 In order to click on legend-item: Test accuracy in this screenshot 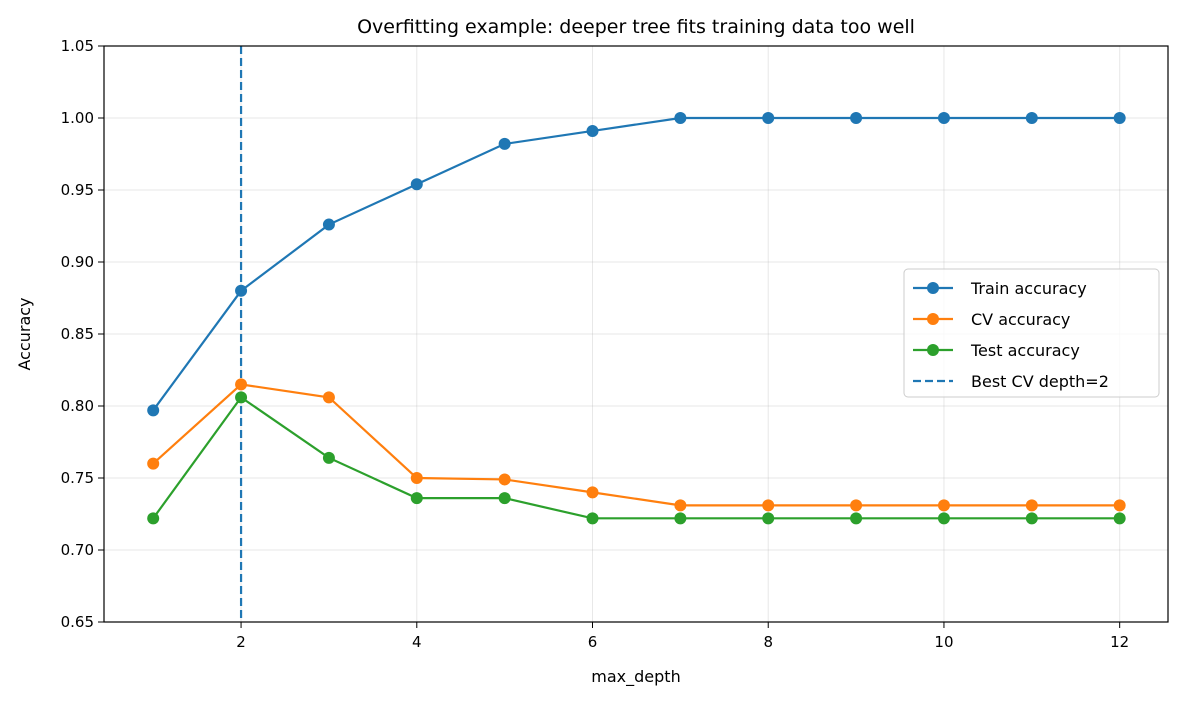, I will do `click(996, 350)`.